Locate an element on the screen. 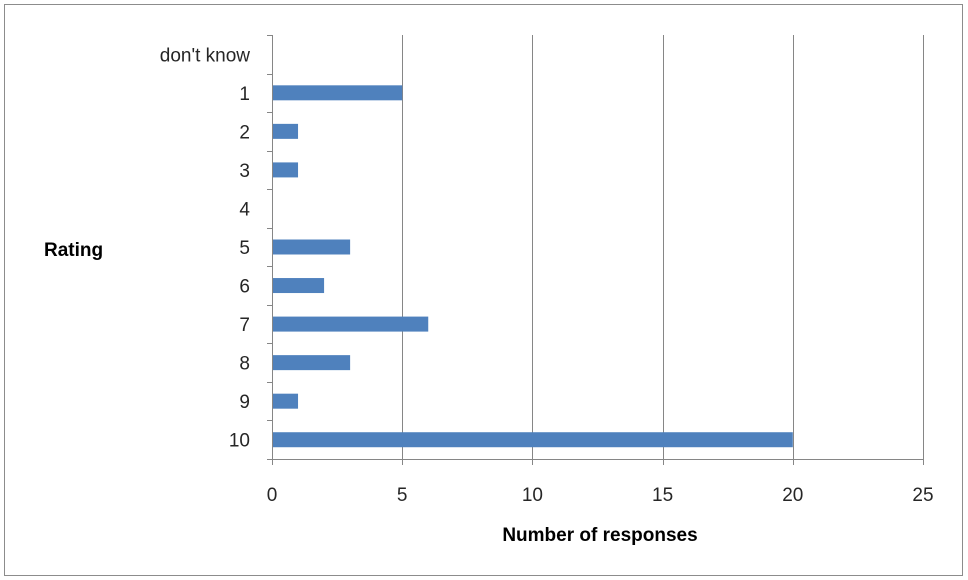 This screenshot has height=580, width=968. y-tick-label: 10 is located at coordinates (239, 441).